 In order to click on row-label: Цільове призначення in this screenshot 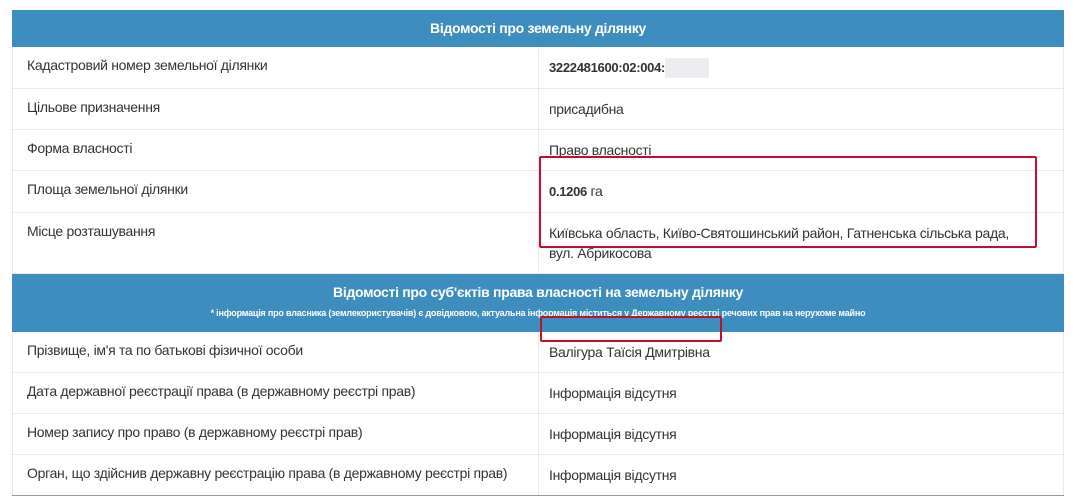, I will do `click(275, 109)`.